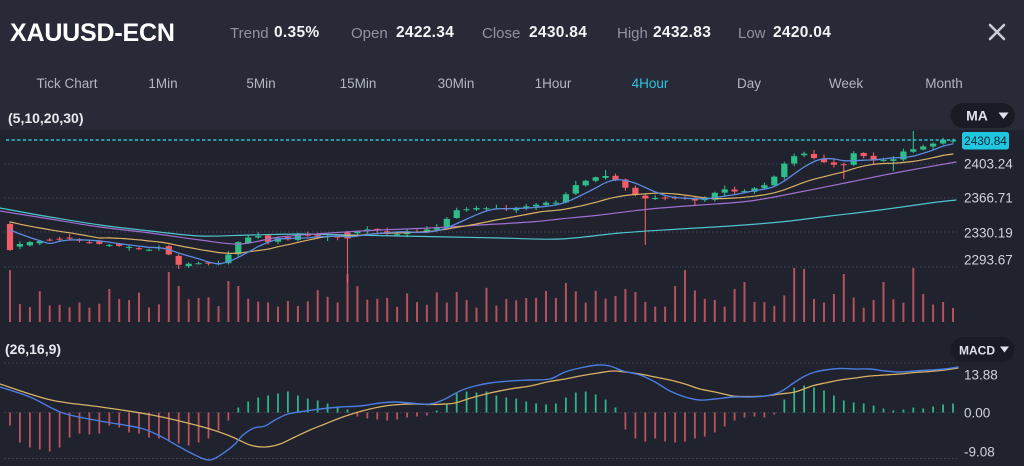 The image size is (1024, 466). I want to click on svg-text: (5,10,20,30), so click(46, 118).